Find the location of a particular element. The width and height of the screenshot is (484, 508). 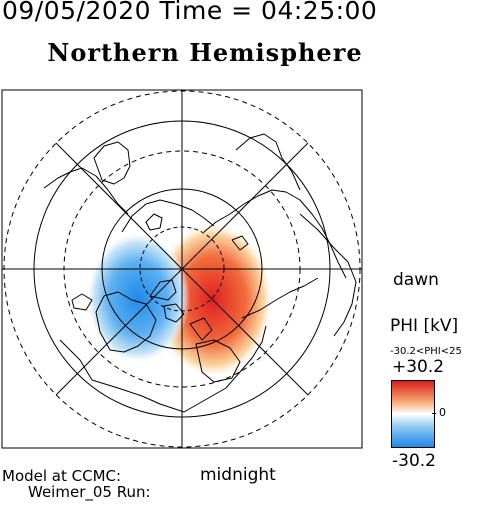

north-america-coast is located at coordinates (163, 369).